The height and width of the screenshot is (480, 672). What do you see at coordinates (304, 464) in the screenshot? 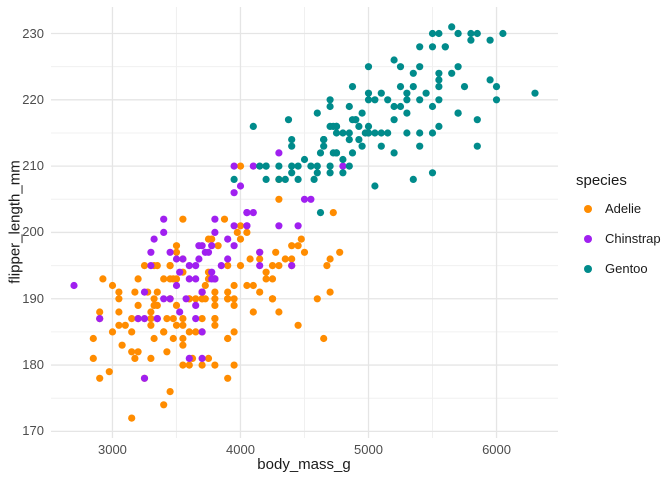
I see `x-axis-title: body_mass_g` at bounding box center [304, 464].